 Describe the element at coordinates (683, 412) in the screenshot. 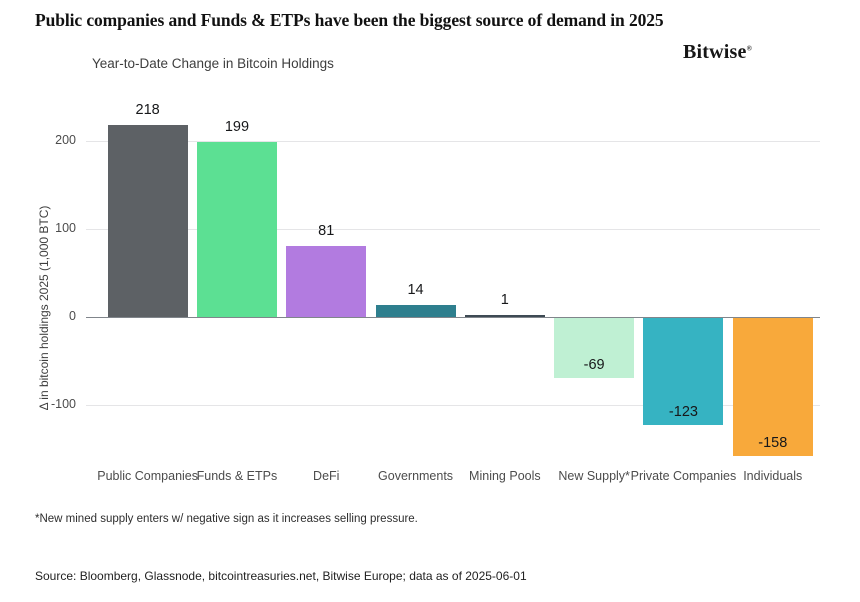

I see `bar-value-label: -123` at that location.